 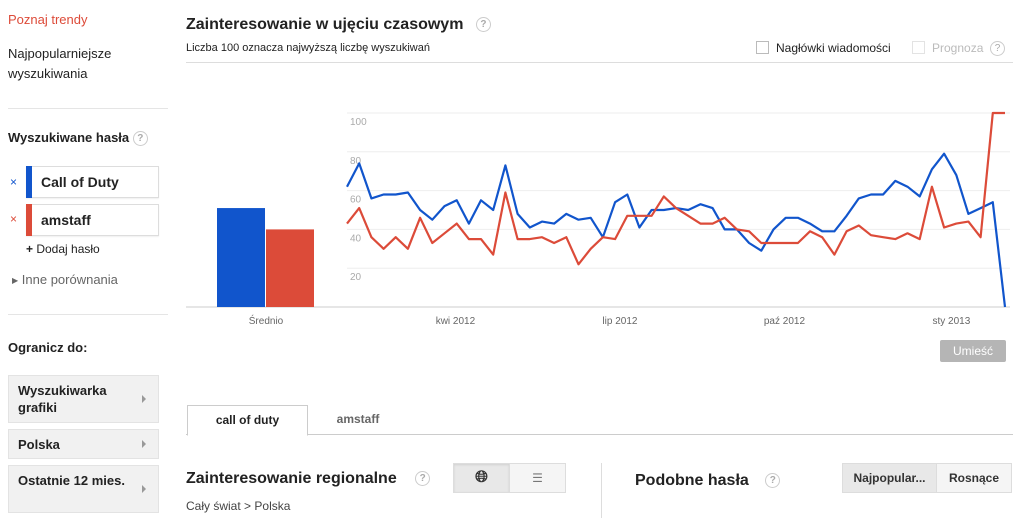 What do you see at coordinates (48, 347) in the screenshot?
I see `limit-heading: Ogranicz do:` at bounding box center [48, 347].